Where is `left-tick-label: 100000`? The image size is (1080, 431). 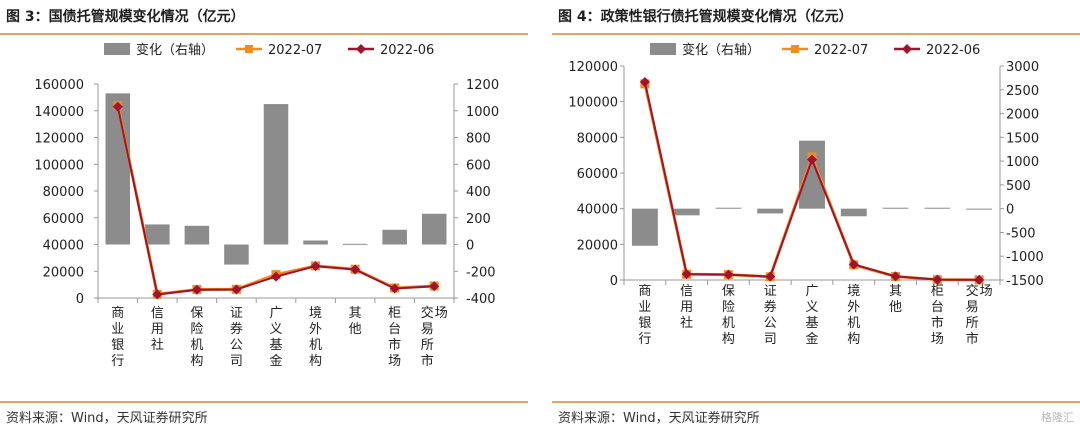 left-tick-label: 100000 is located at coordinates (59, 165).